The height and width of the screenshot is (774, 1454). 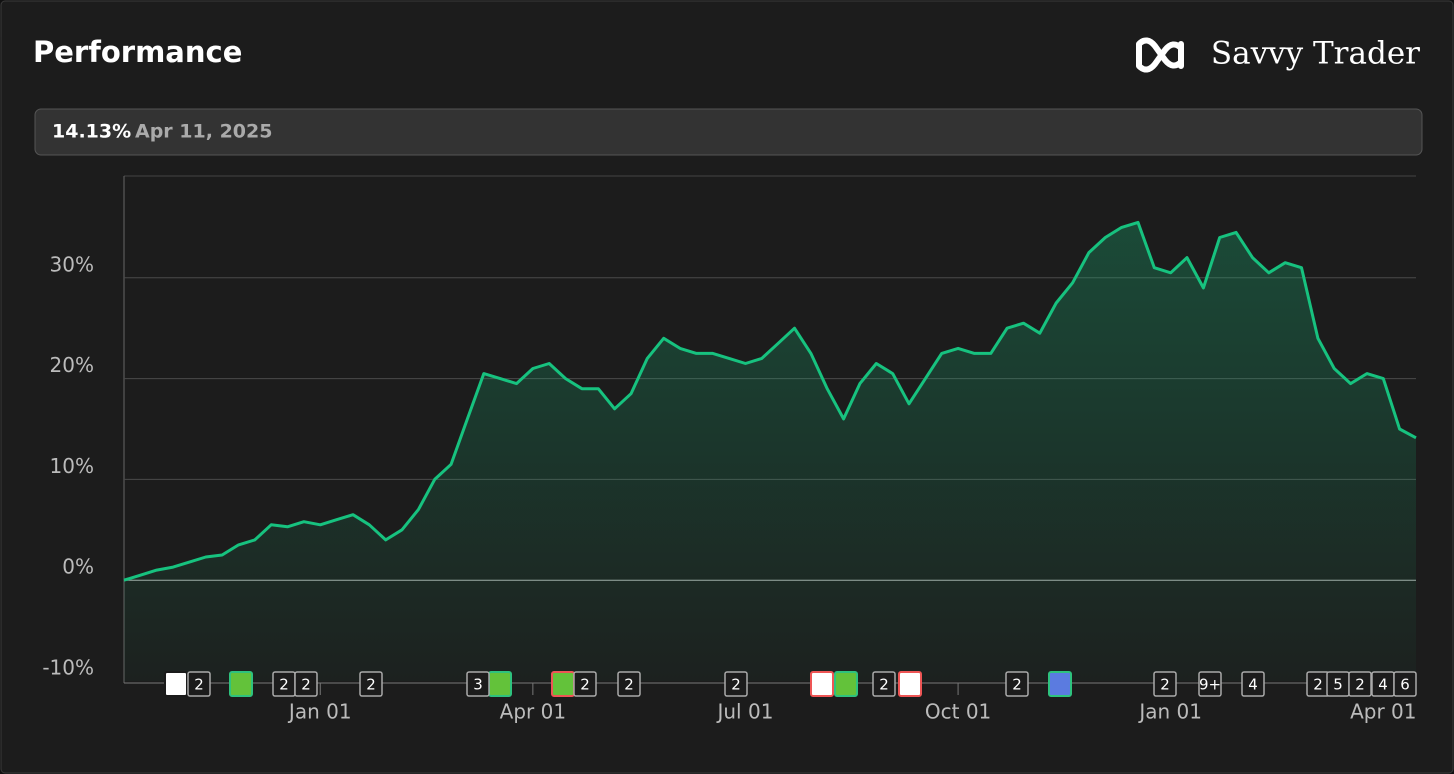 I want to click on summary-return: 14.13%, so click(x=91, y=132).